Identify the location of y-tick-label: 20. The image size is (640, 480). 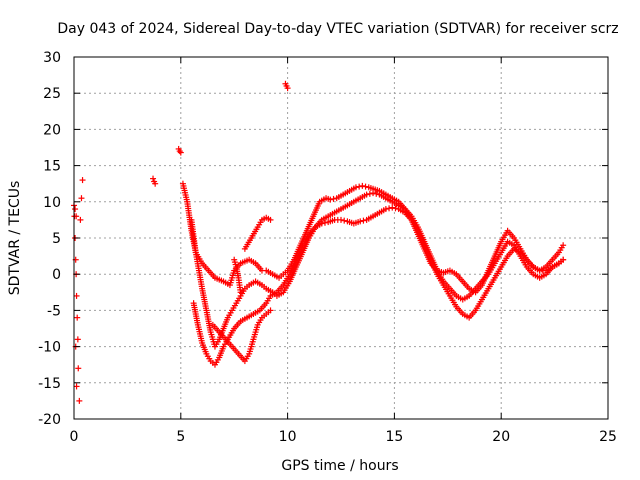
(52, 130).